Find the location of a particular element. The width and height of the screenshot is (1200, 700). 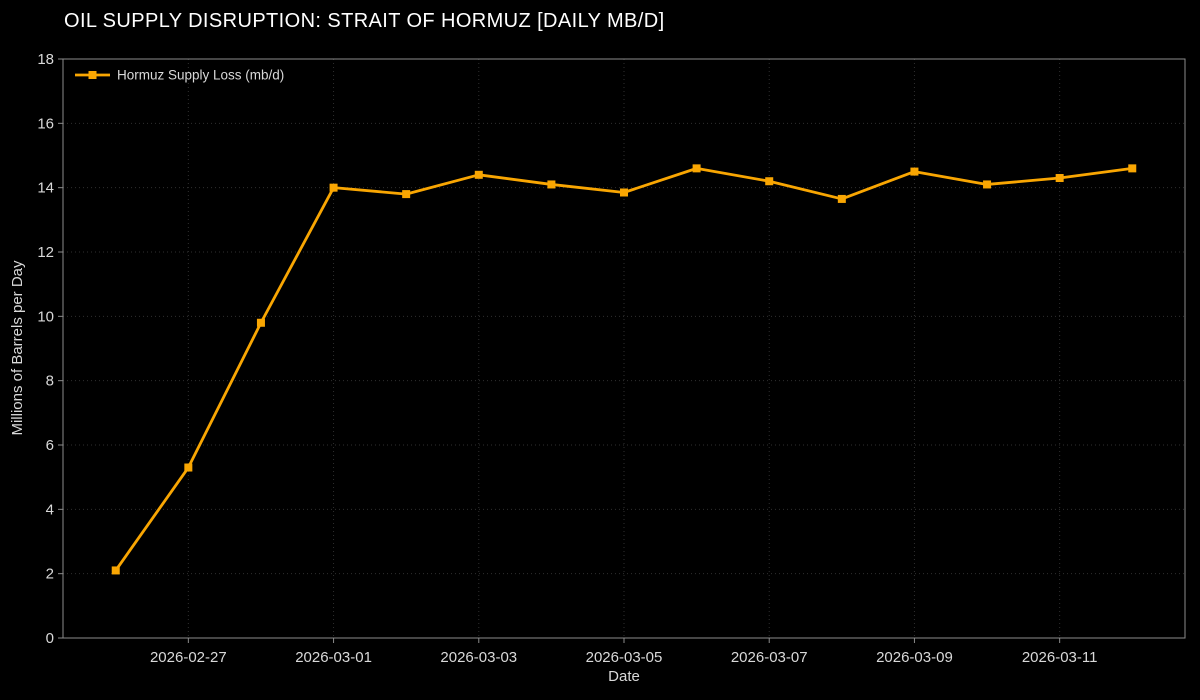

legend-label: Hormuz Supply Loss (mb/d) is located at coordinates (200, 75).